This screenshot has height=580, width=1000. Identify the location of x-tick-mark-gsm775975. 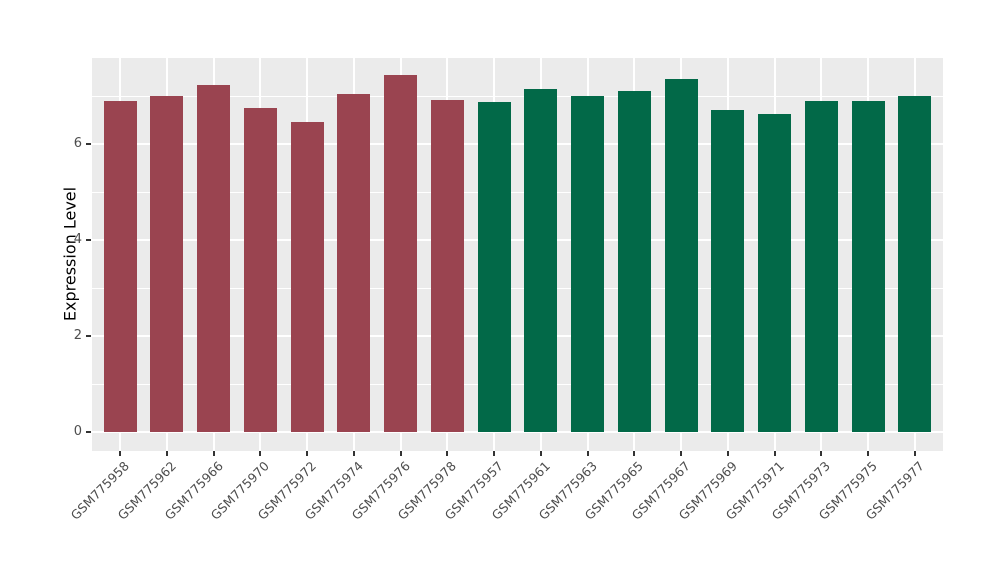
(868, 453).